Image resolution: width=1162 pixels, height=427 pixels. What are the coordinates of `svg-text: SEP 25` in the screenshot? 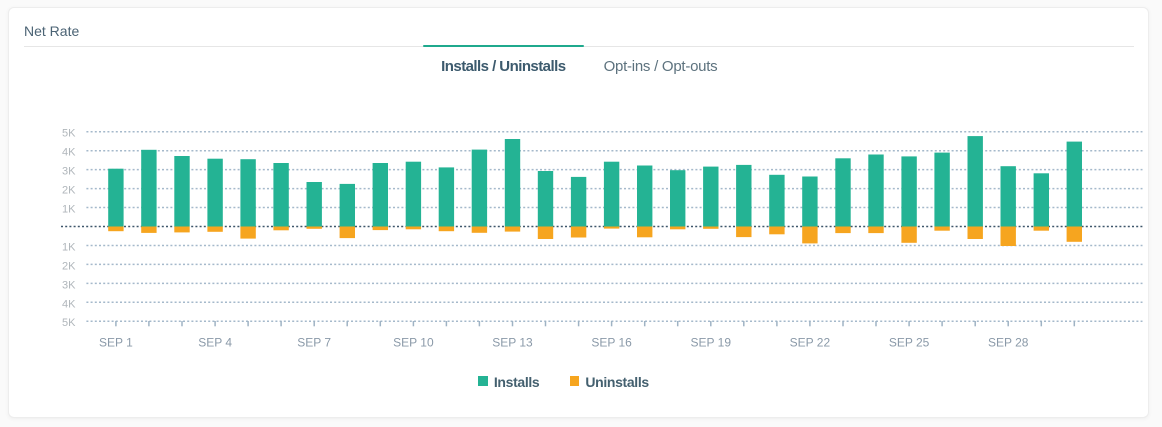 It's located at (909, 343).